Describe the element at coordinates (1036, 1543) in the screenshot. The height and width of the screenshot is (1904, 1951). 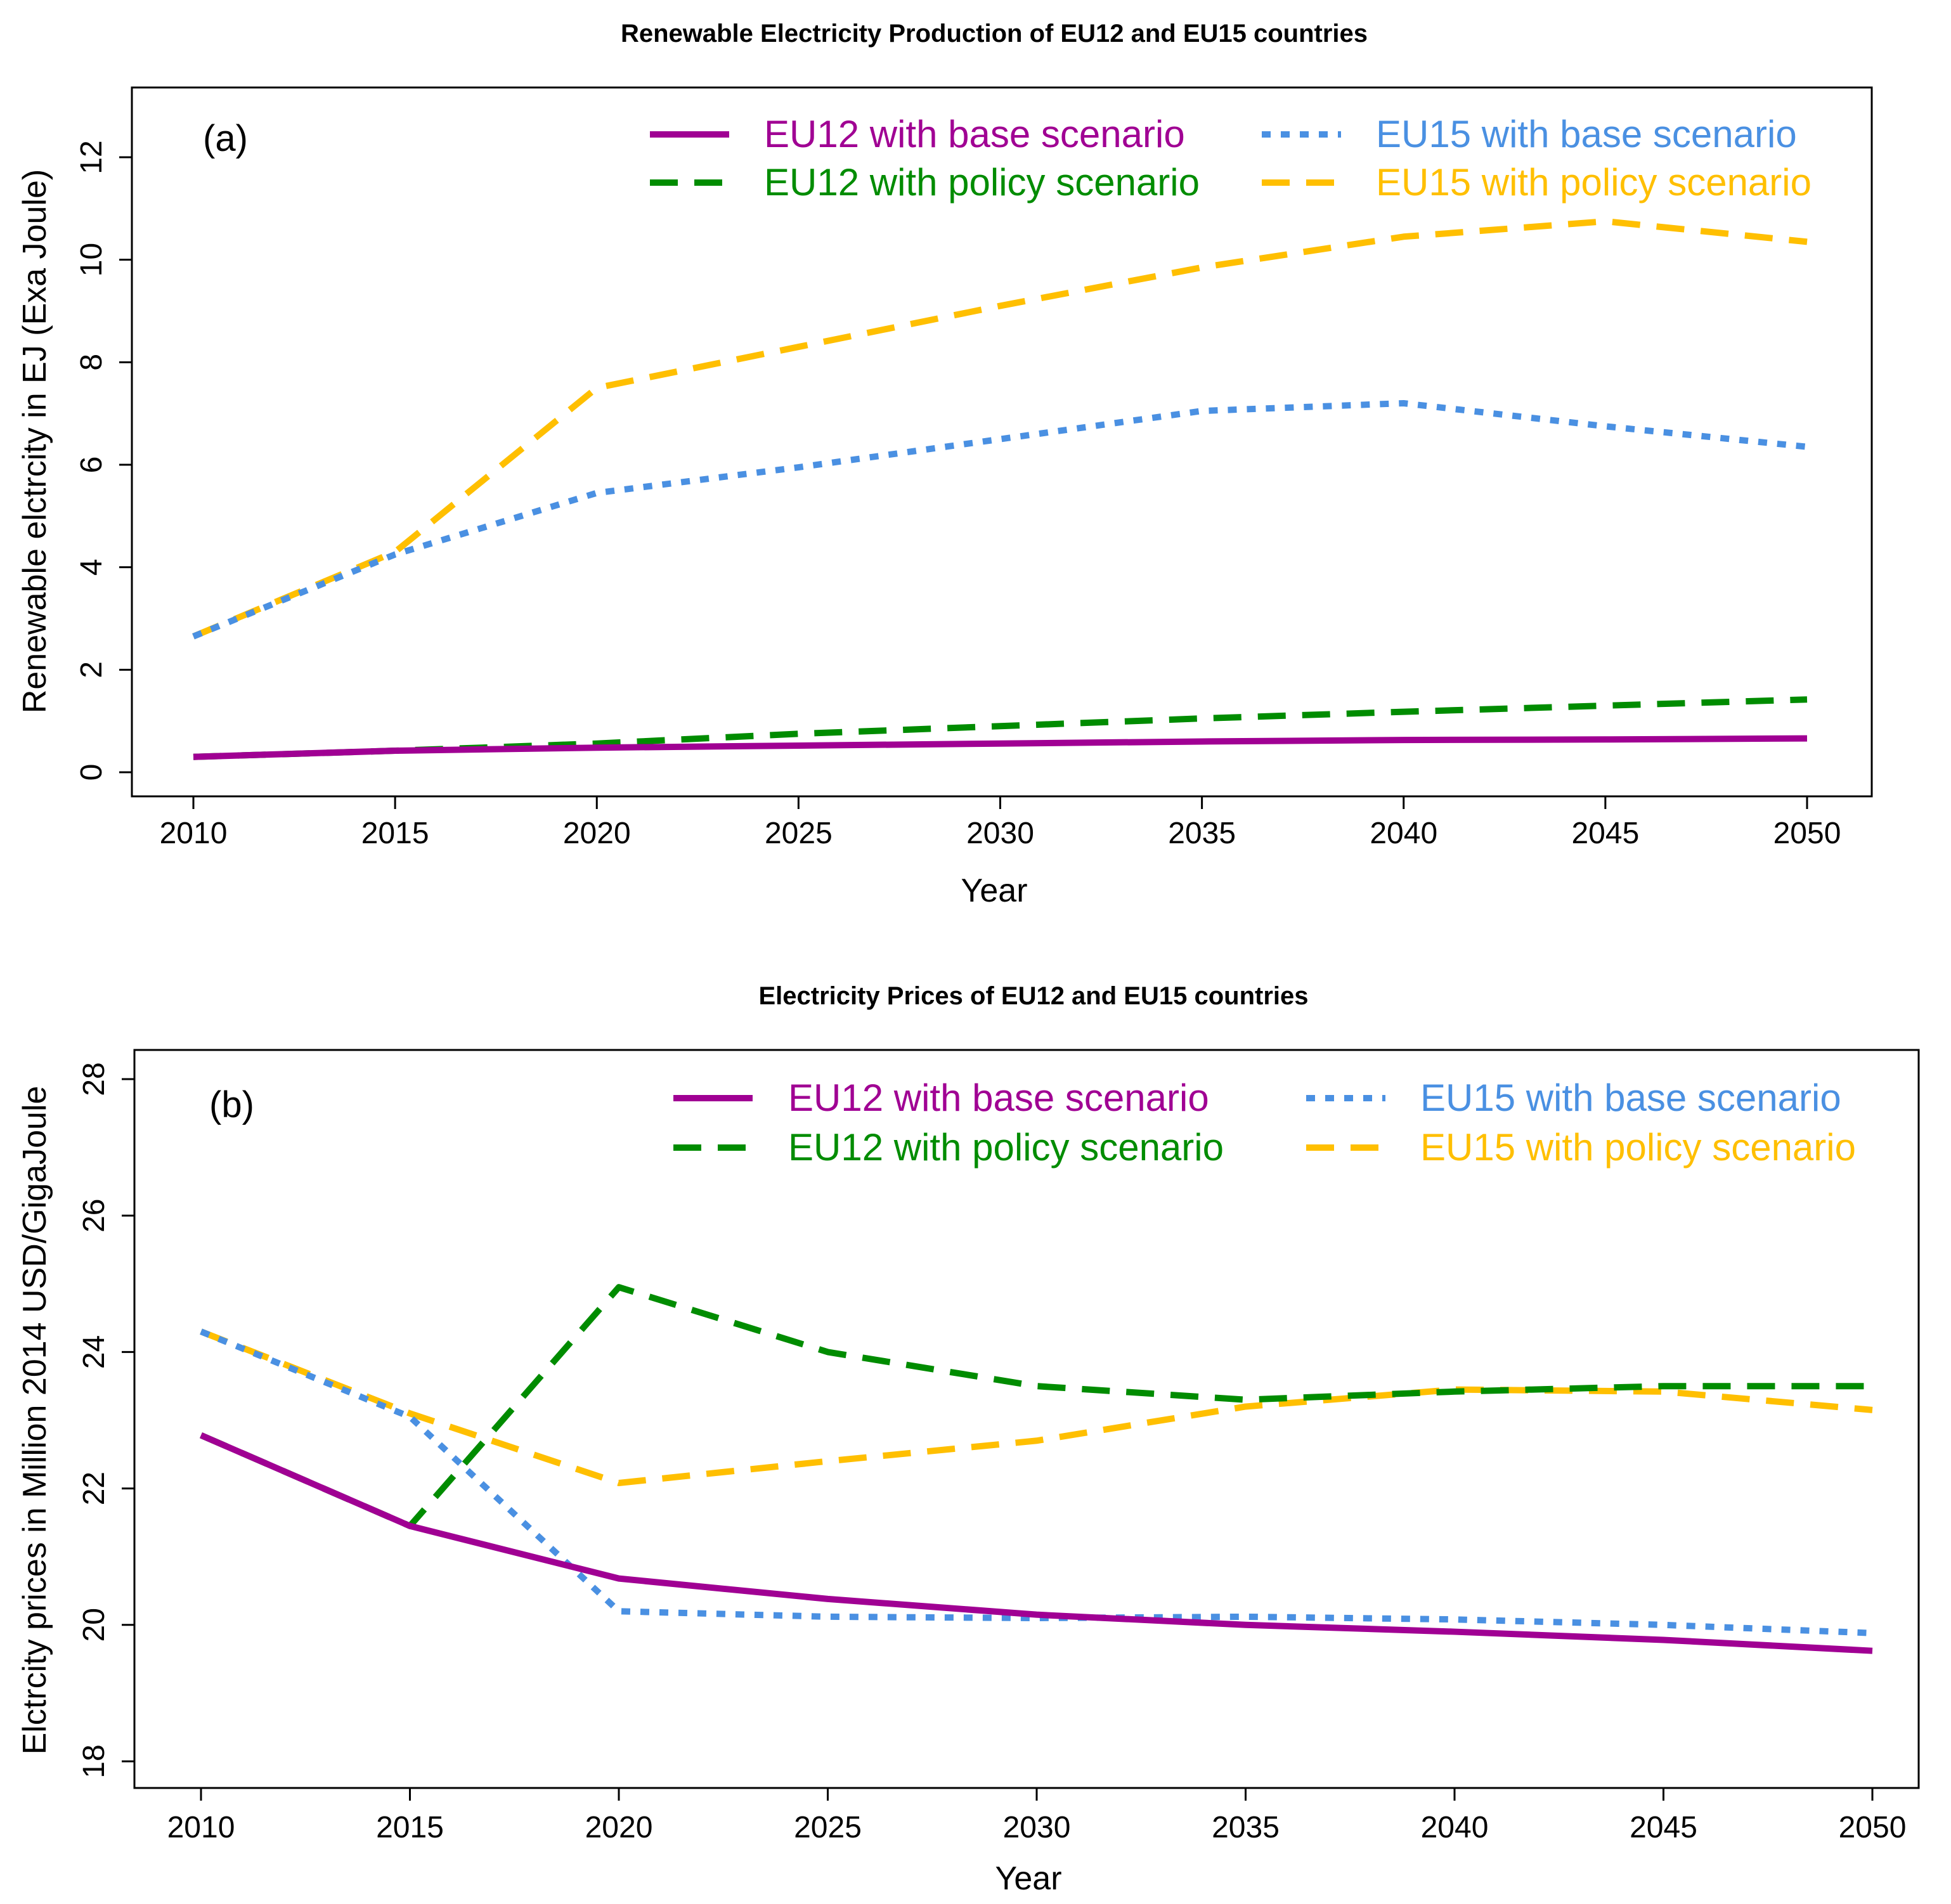
I see `panel-b-series-eu12-with-base-scenario` at that location.